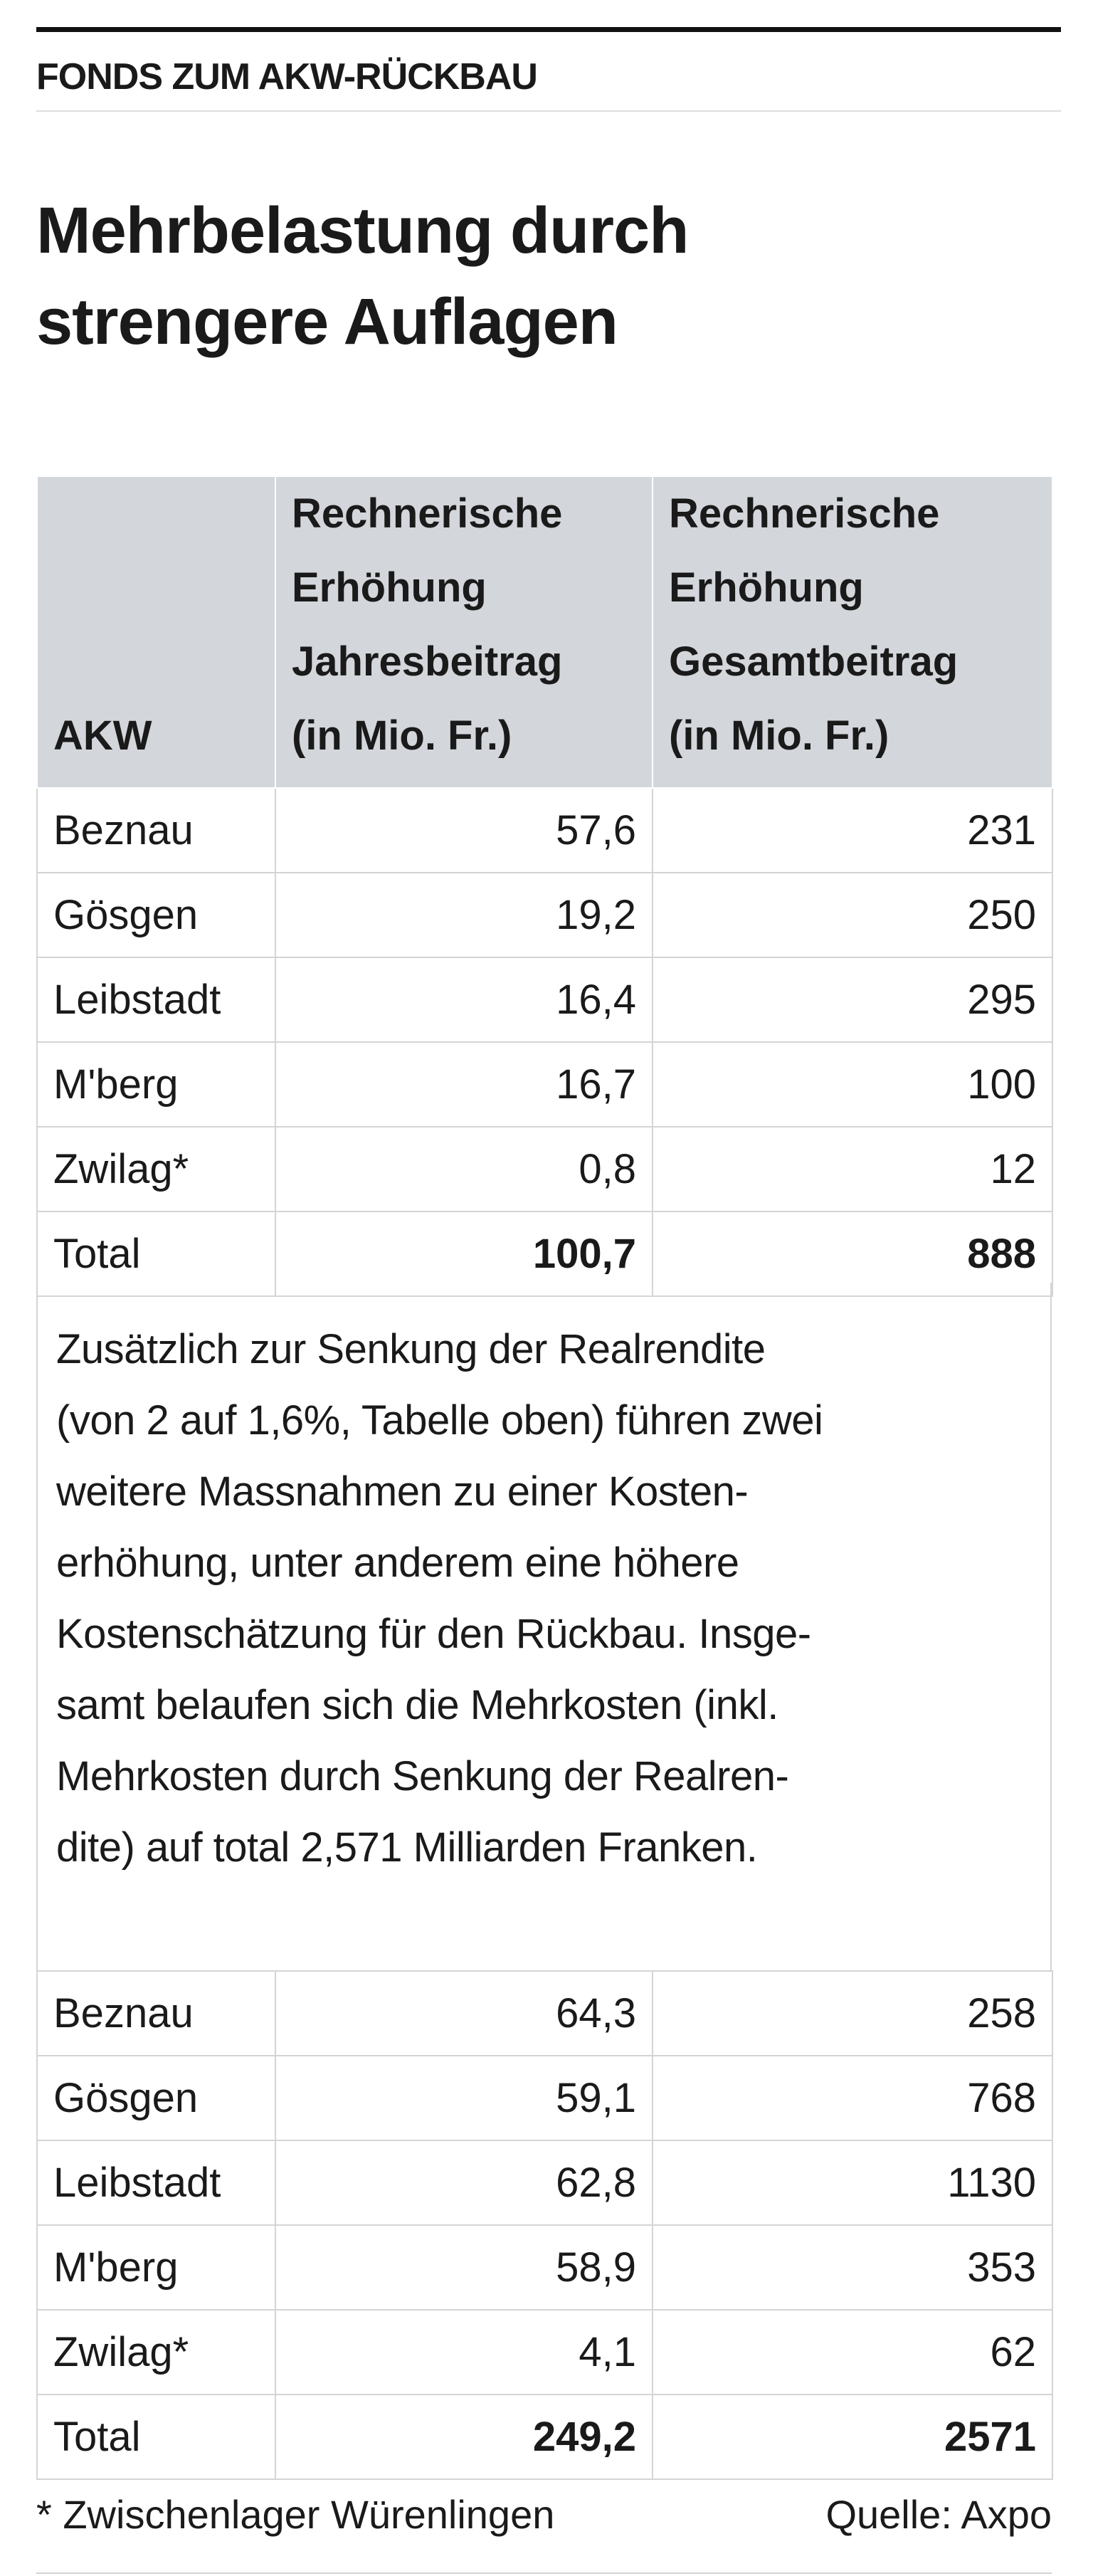 The image size is (1093, 2576). What do you see at coordinates (422, 1776) in the screenshot?
I see `note-line: Mehrkosten durch Senkung der Realren-` at bounding box center [422, 1776].